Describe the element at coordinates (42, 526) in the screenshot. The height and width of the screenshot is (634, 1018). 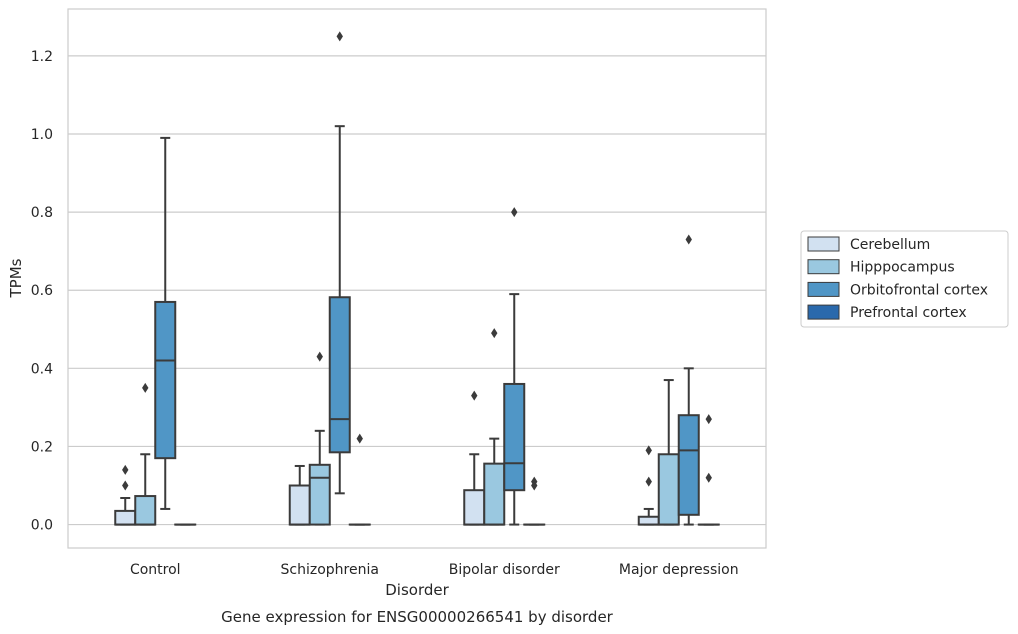
I see `y-tick-label: 0.0` at that location.